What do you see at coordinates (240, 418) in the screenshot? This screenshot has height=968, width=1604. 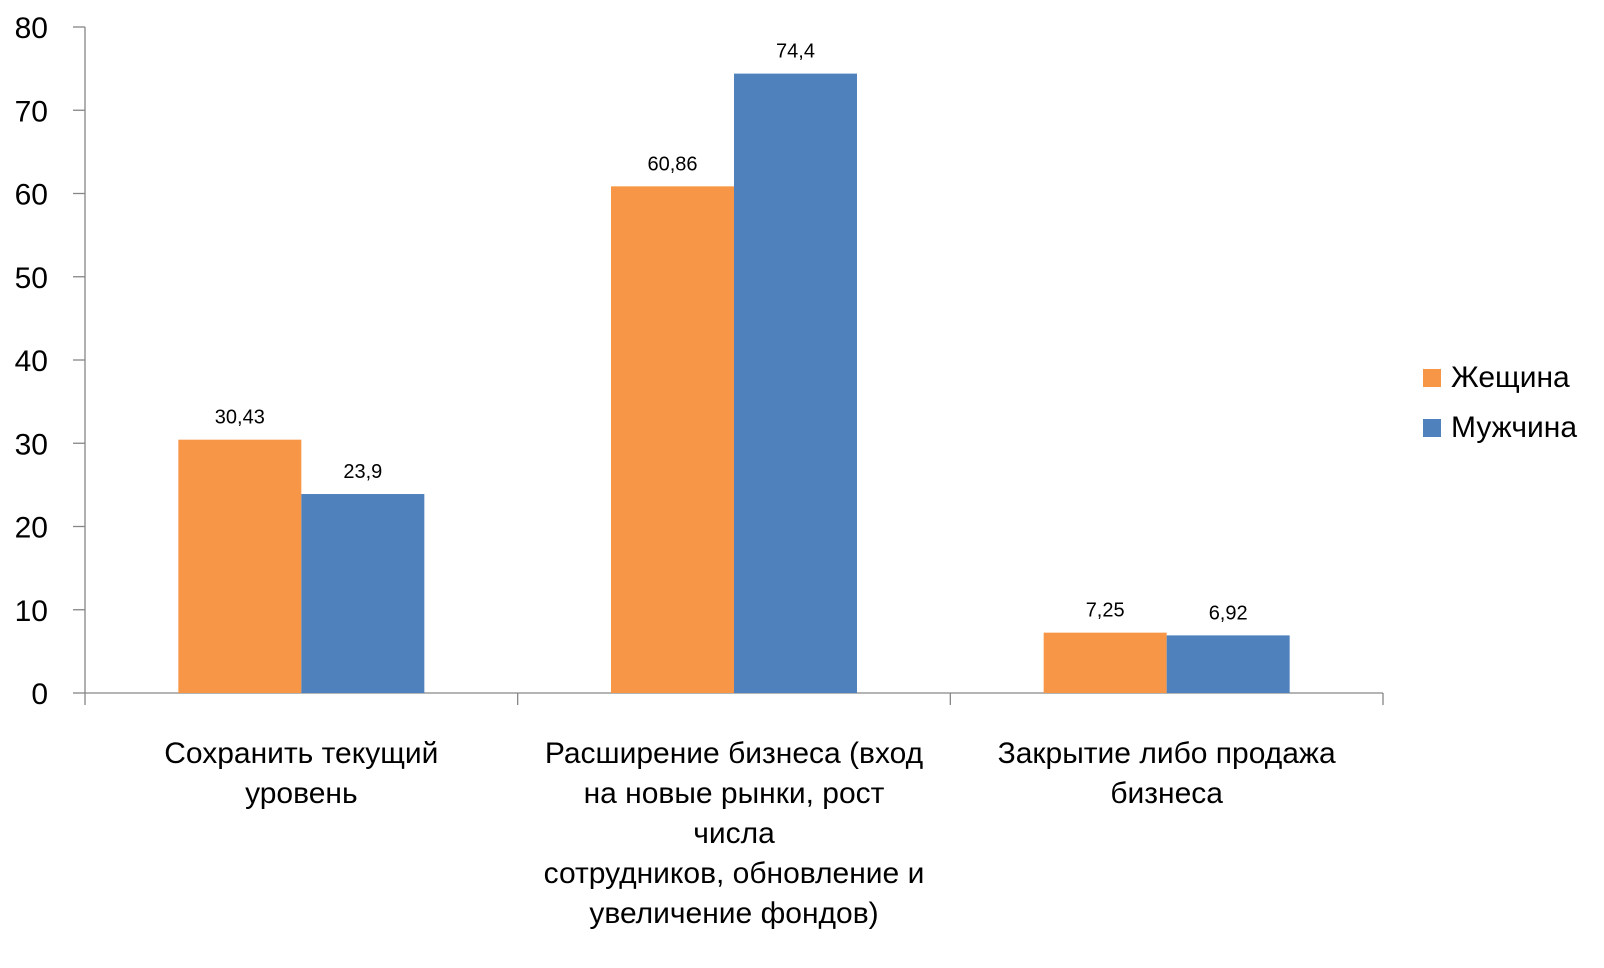 I see `data-label: 30,43` at bounding box center [240, 418].